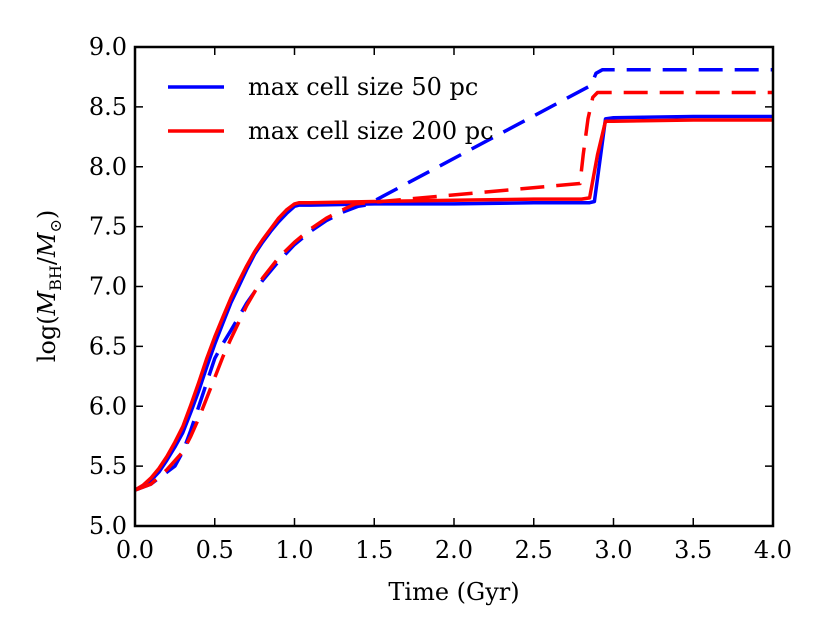  Describe the element at coordinates (693, 550) in the screenshot. I see `x-tick-label: 3.5` at that location.